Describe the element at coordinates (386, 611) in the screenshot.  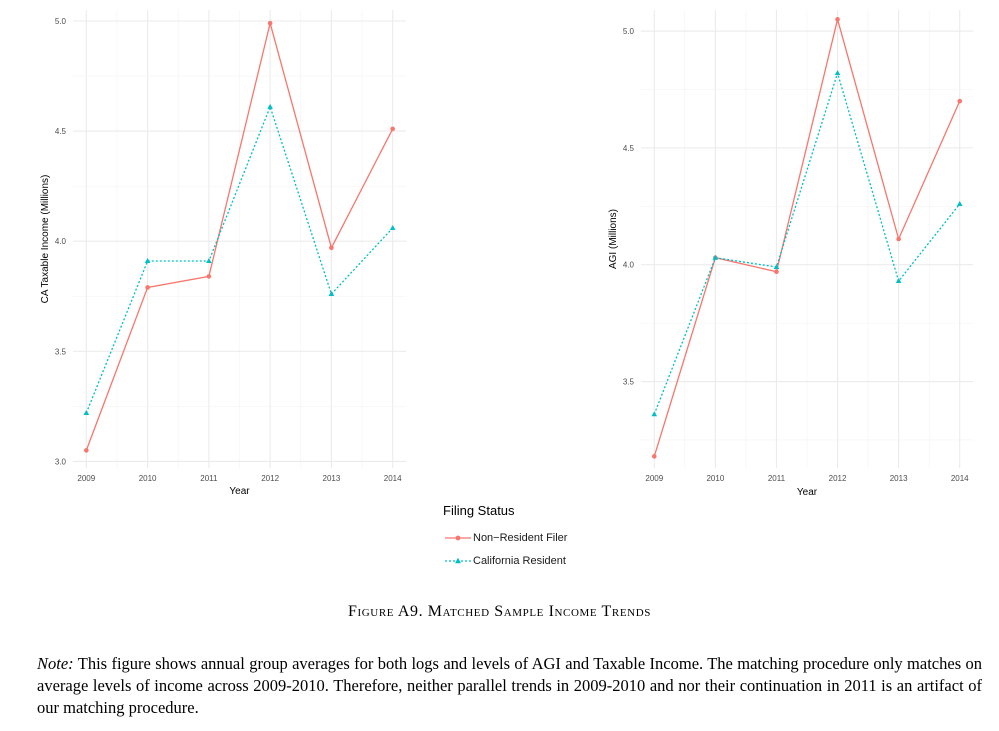
I see `figure-caption-prefix: Figure A9.` at that location.